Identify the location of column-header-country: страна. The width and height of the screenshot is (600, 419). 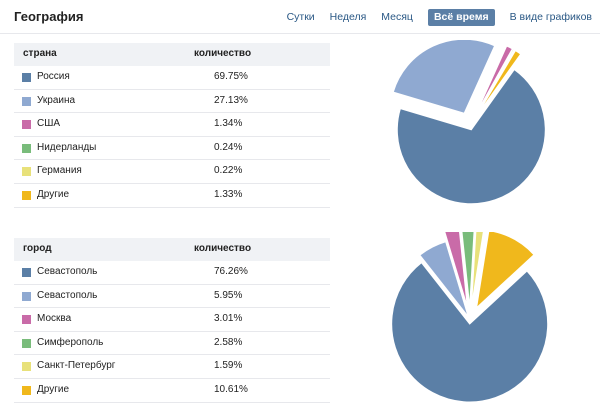
(40, 53).